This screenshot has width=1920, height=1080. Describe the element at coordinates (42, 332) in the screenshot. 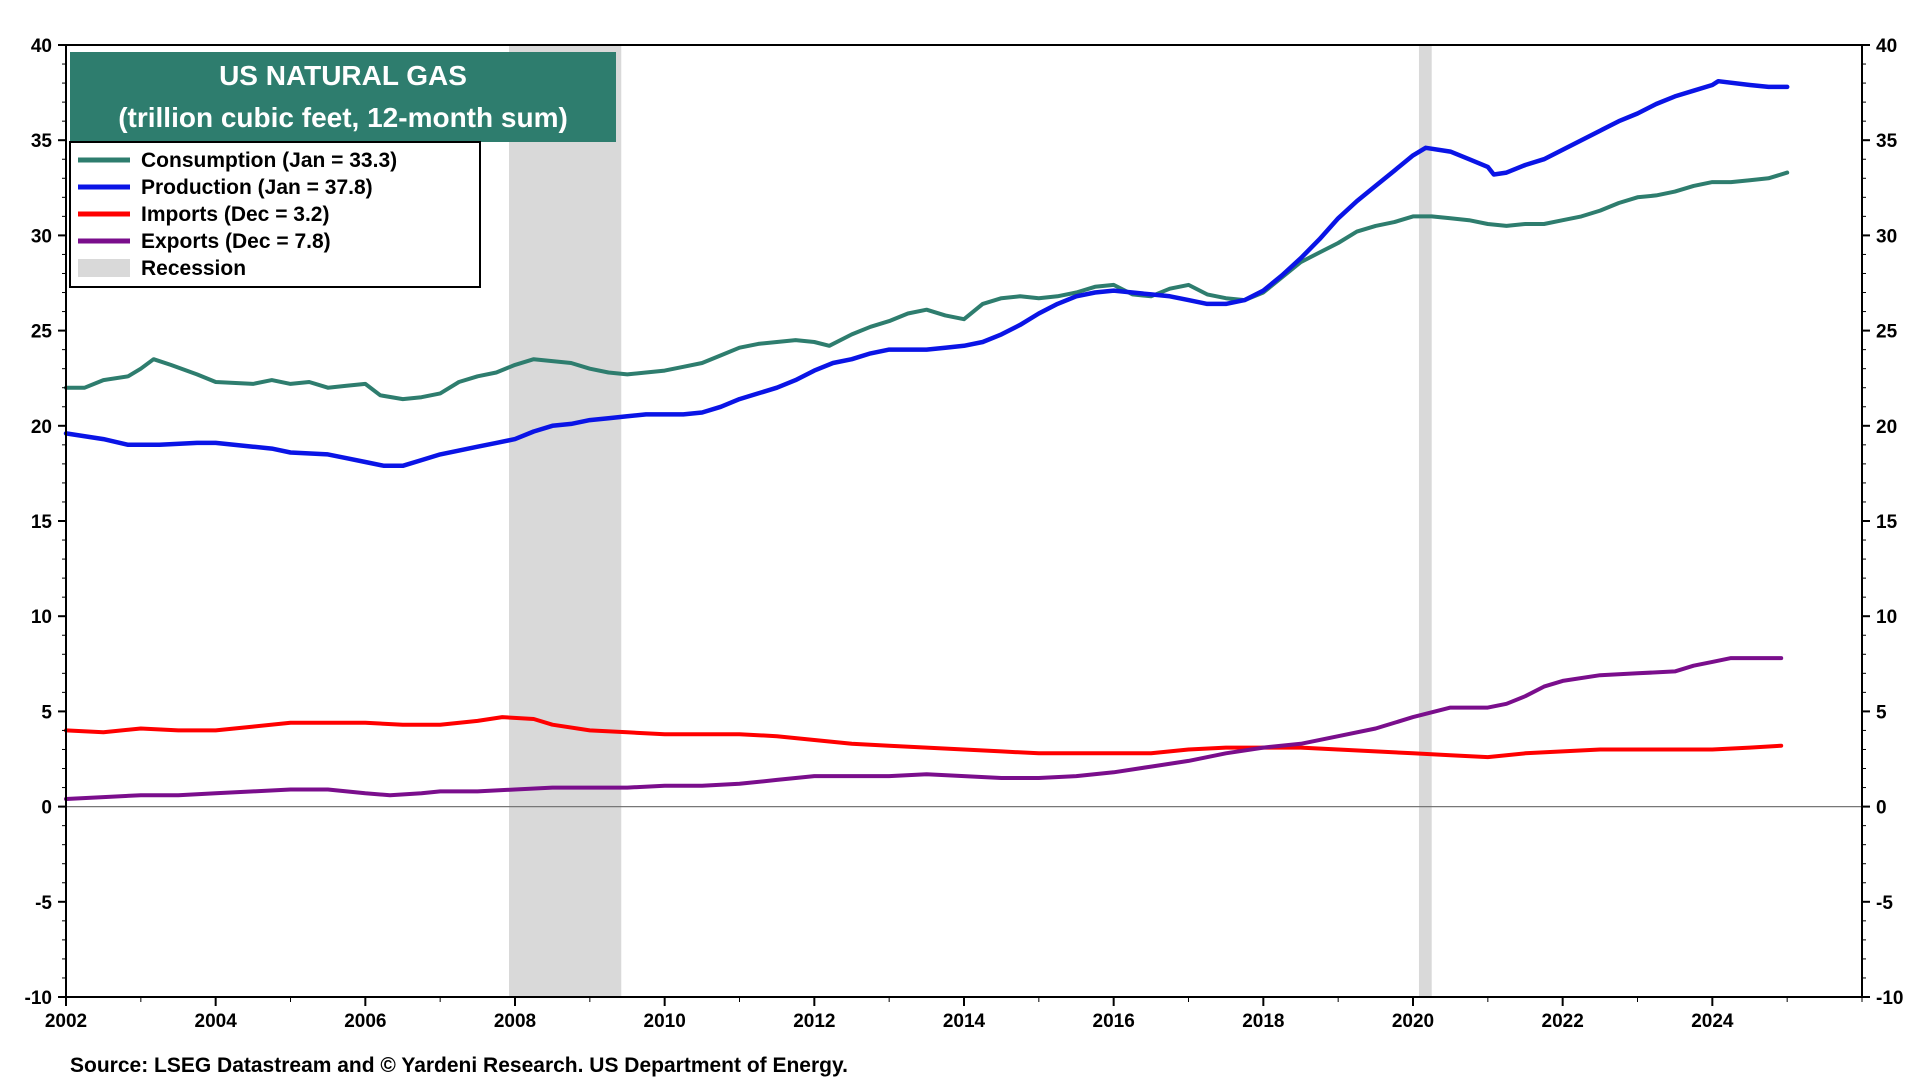

I see `left-y-tick-label: 25` at that location.